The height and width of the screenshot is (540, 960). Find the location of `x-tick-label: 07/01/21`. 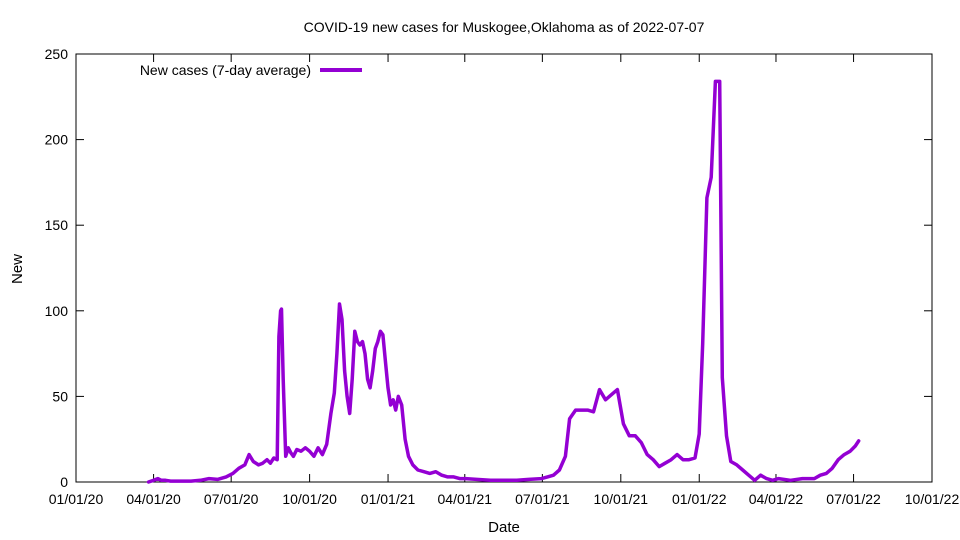

x-tick-label: 07/01/21 is located at coordinates (542, 499).